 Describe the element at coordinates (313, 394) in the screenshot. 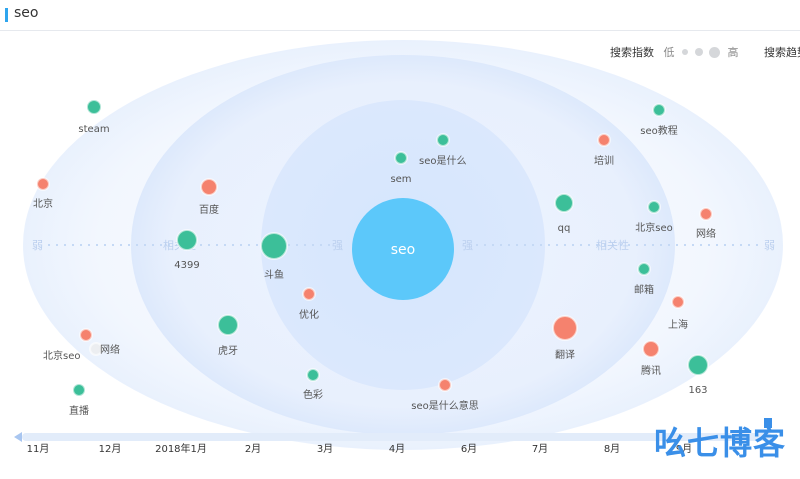

I see `bubble-label-11: 色彩` at that location.